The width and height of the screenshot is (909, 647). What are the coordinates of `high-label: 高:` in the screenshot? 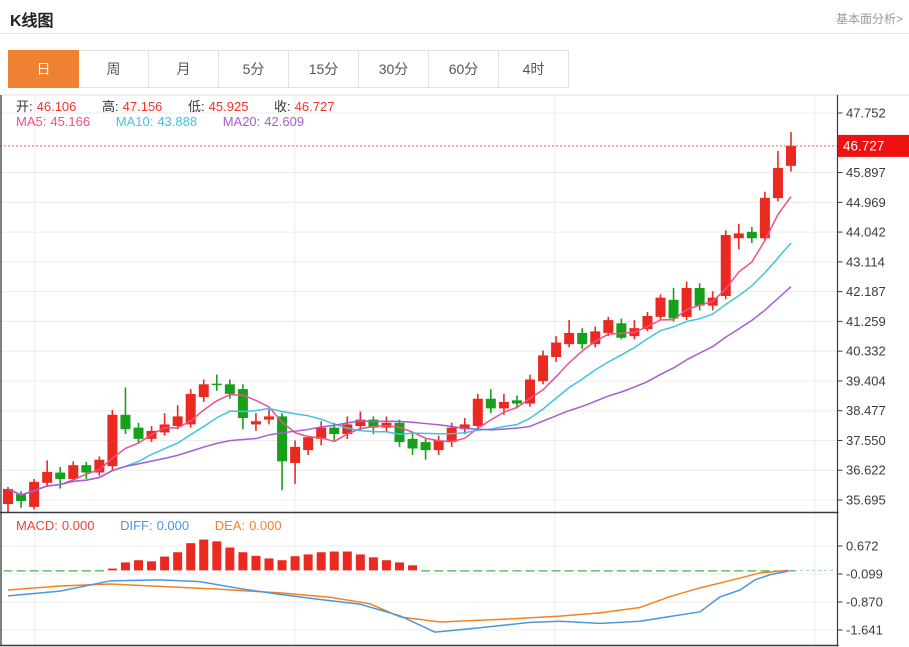 It's located at (110, 106).